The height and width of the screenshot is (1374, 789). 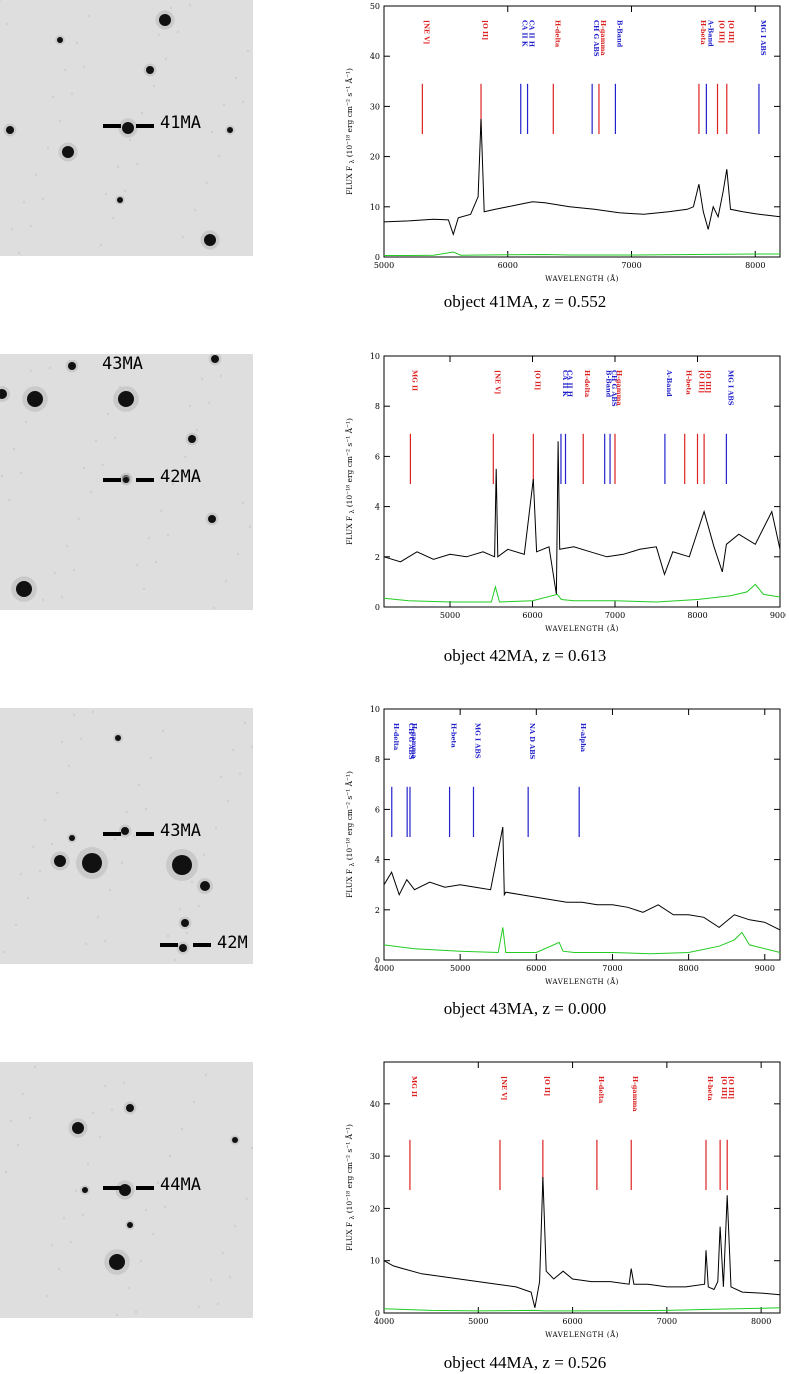 I want to click on caption-42MA: object 42MA, z = 0.613, so click(x=525, y=655).